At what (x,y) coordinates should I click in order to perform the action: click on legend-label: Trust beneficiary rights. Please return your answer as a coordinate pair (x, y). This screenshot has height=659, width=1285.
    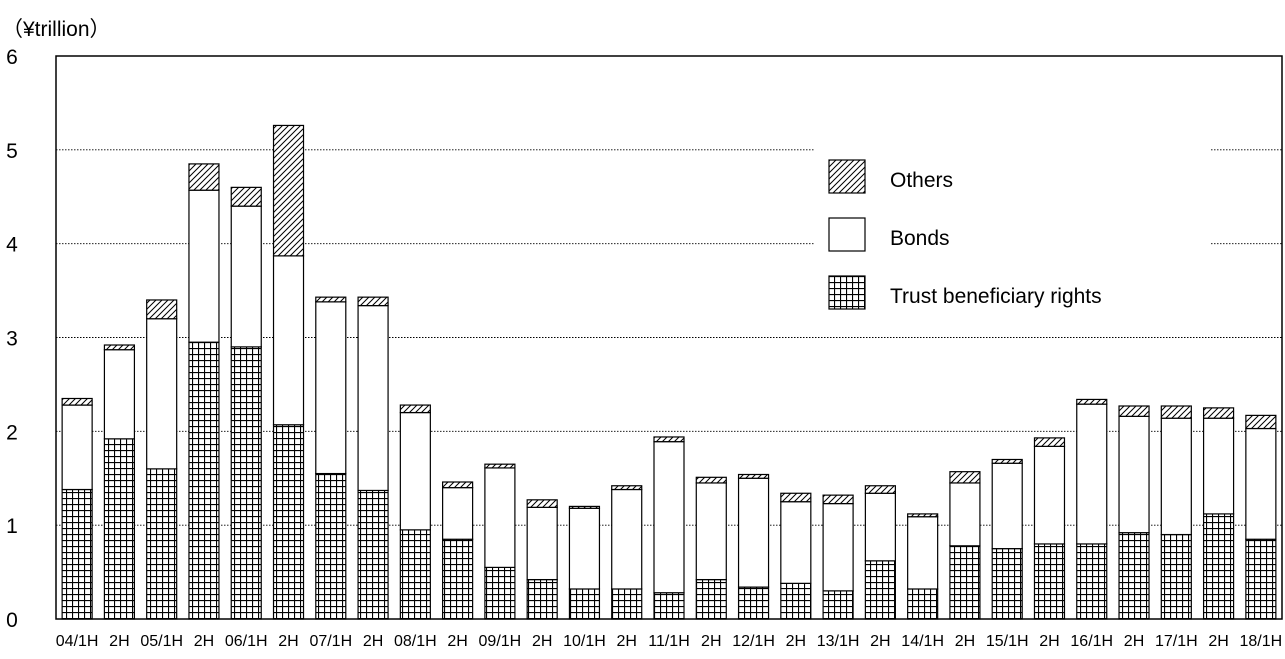
    Looking at the image, I should click on (996, 296).